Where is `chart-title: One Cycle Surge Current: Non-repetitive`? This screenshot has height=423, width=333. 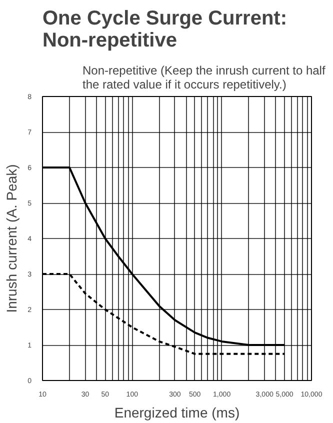
chart-title: One Cycle Surge Current: Non-repetitive is located at coordinates (165, 30).